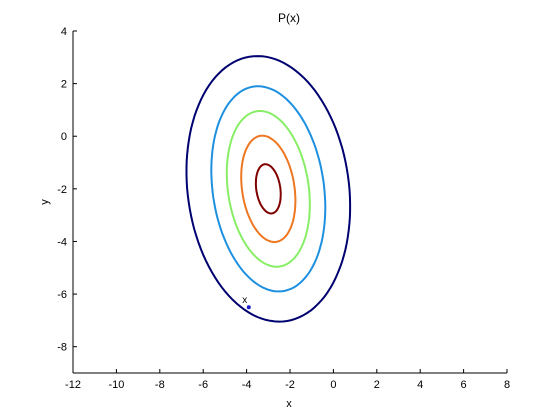 The image size is (560, 420). What do you see at coordinates (64, 137) in the screenshot?
I see `y-tick-label: 0` at bounding box center [64, 137].